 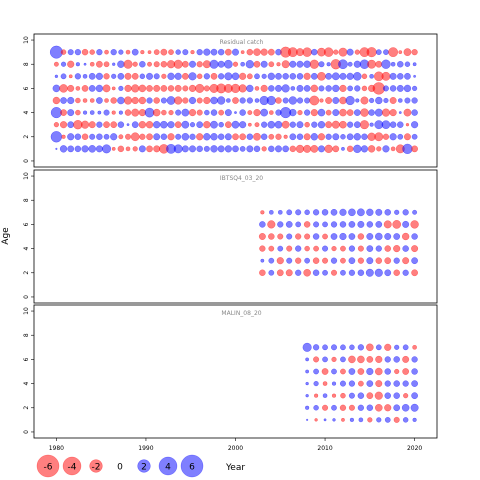 What do you see at coordinates (26, 297) in the screenshot?
I see `y-tick-label: 0` at bounding box center [26, 297].